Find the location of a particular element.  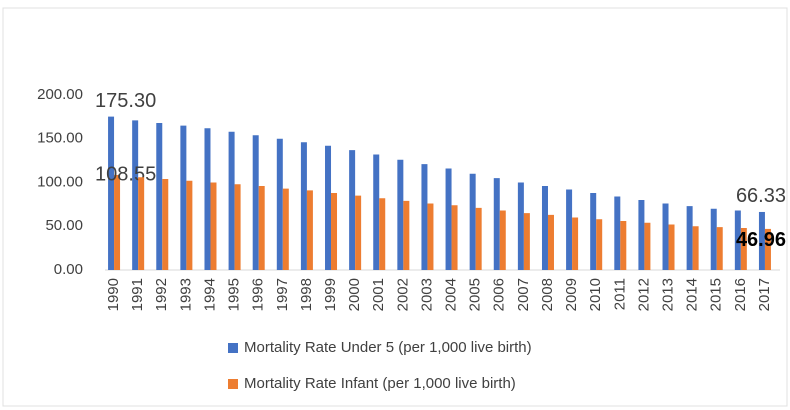

x-tick-label: 2000 is located at coordinates (354, 294).